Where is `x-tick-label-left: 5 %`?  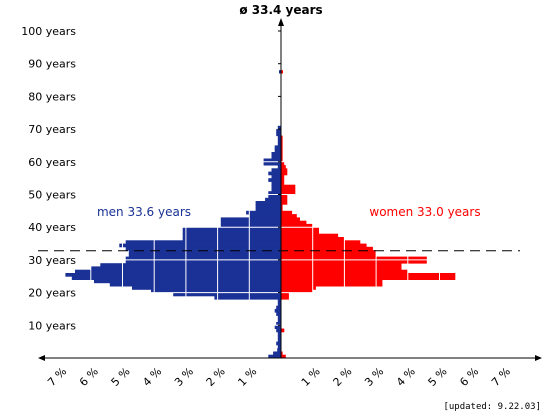
x-tick-label-left: 5 % is located at coordinates (121, 377).